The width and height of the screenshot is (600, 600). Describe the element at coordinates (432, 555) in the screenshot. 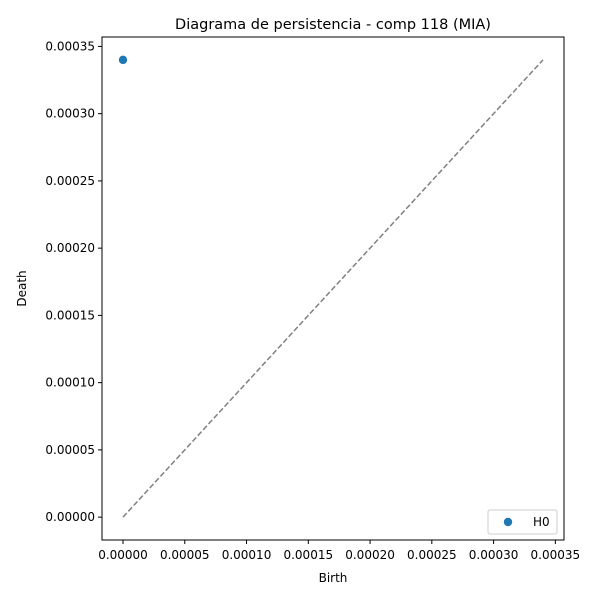

I see `x-tick-label: 0.00025` at that location.